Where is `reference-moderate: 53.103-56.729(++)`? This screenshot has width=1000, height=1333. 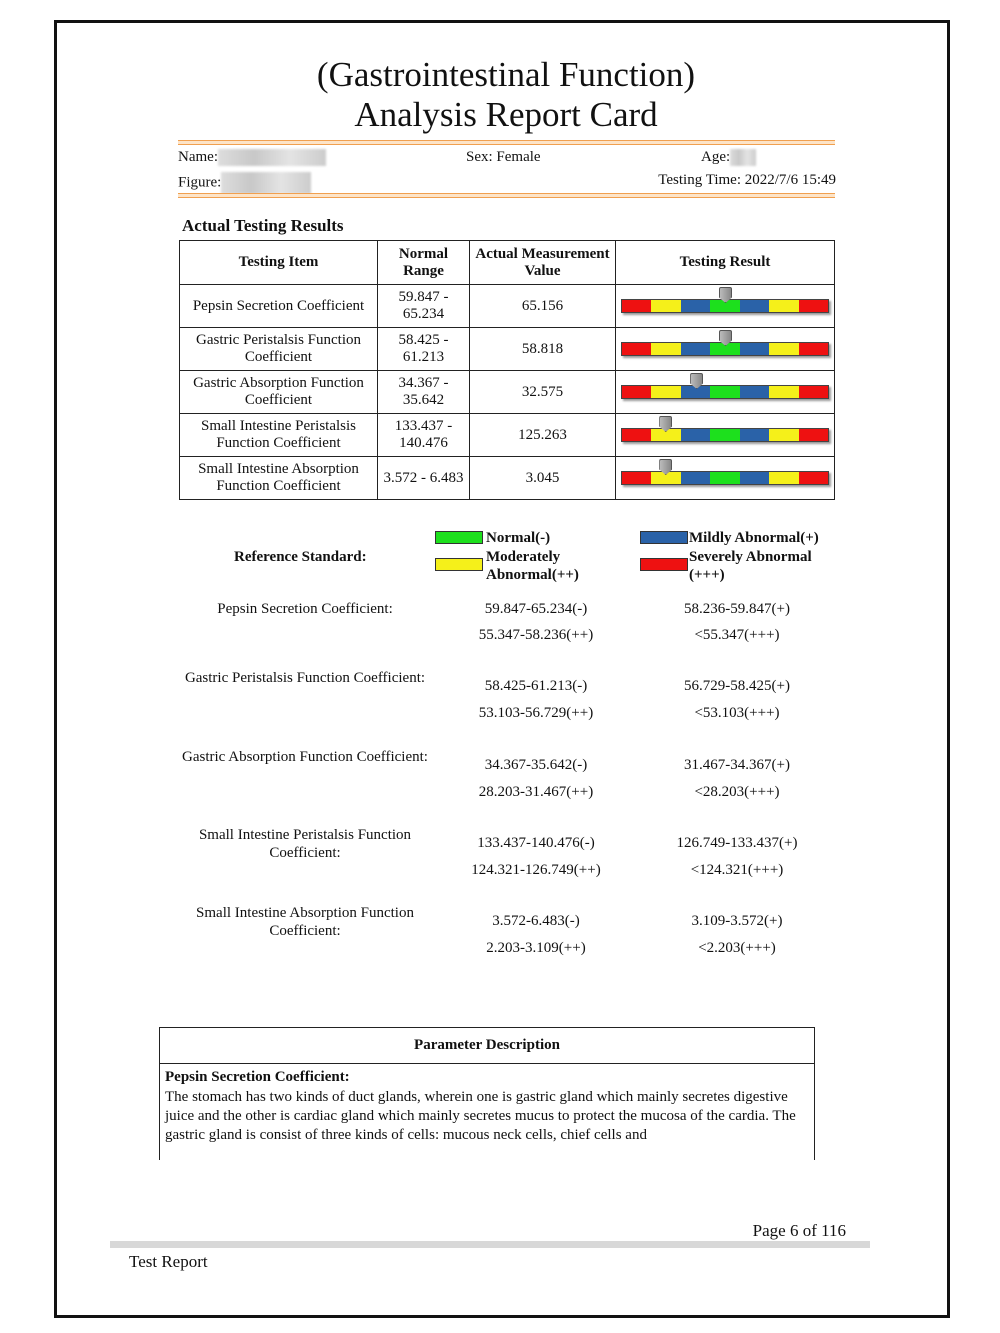
reference-moderate: 53.103-56.729(++) is located at coordinates (536, 713).